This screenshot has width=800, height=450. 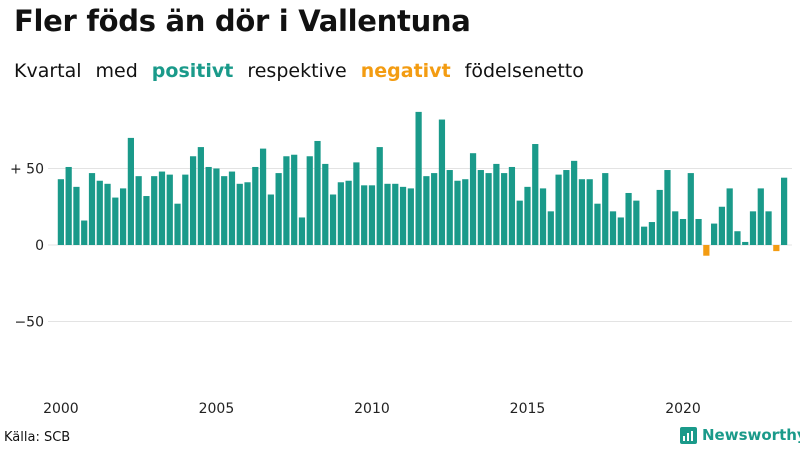 I want to click on legend-negative-label: negativt, so click(x=405, y=71).